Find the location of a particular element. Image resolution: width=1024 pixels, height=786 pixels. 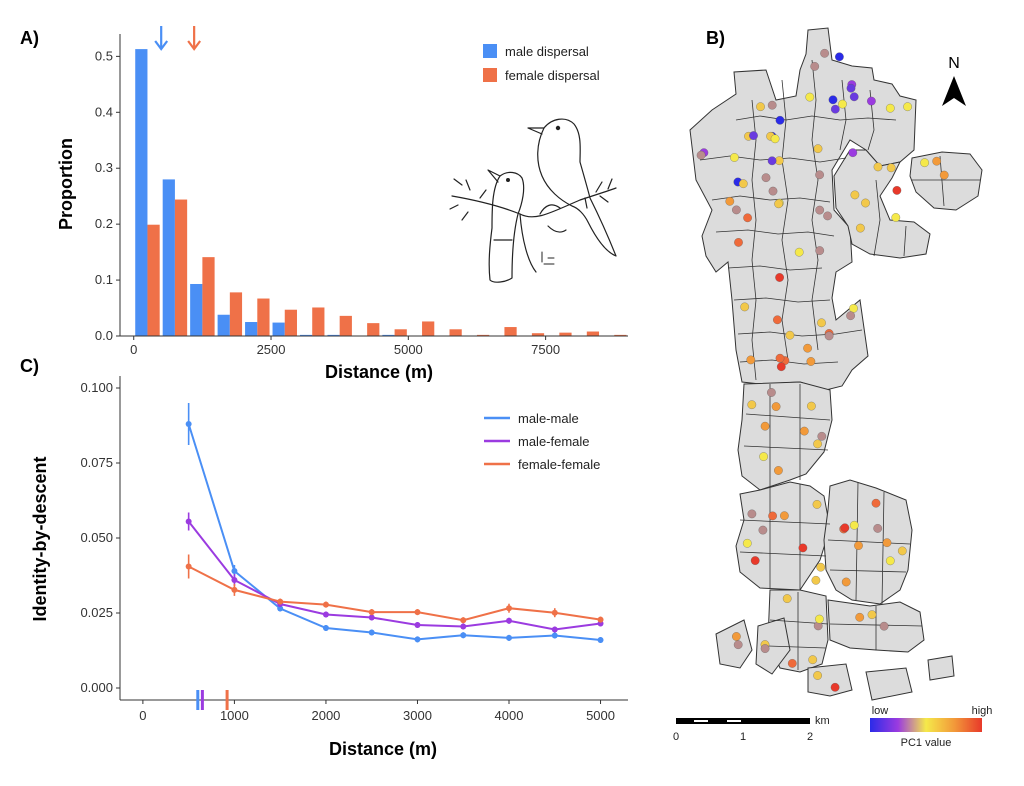

legend-swatch-male is located at coordinates (490, 51).